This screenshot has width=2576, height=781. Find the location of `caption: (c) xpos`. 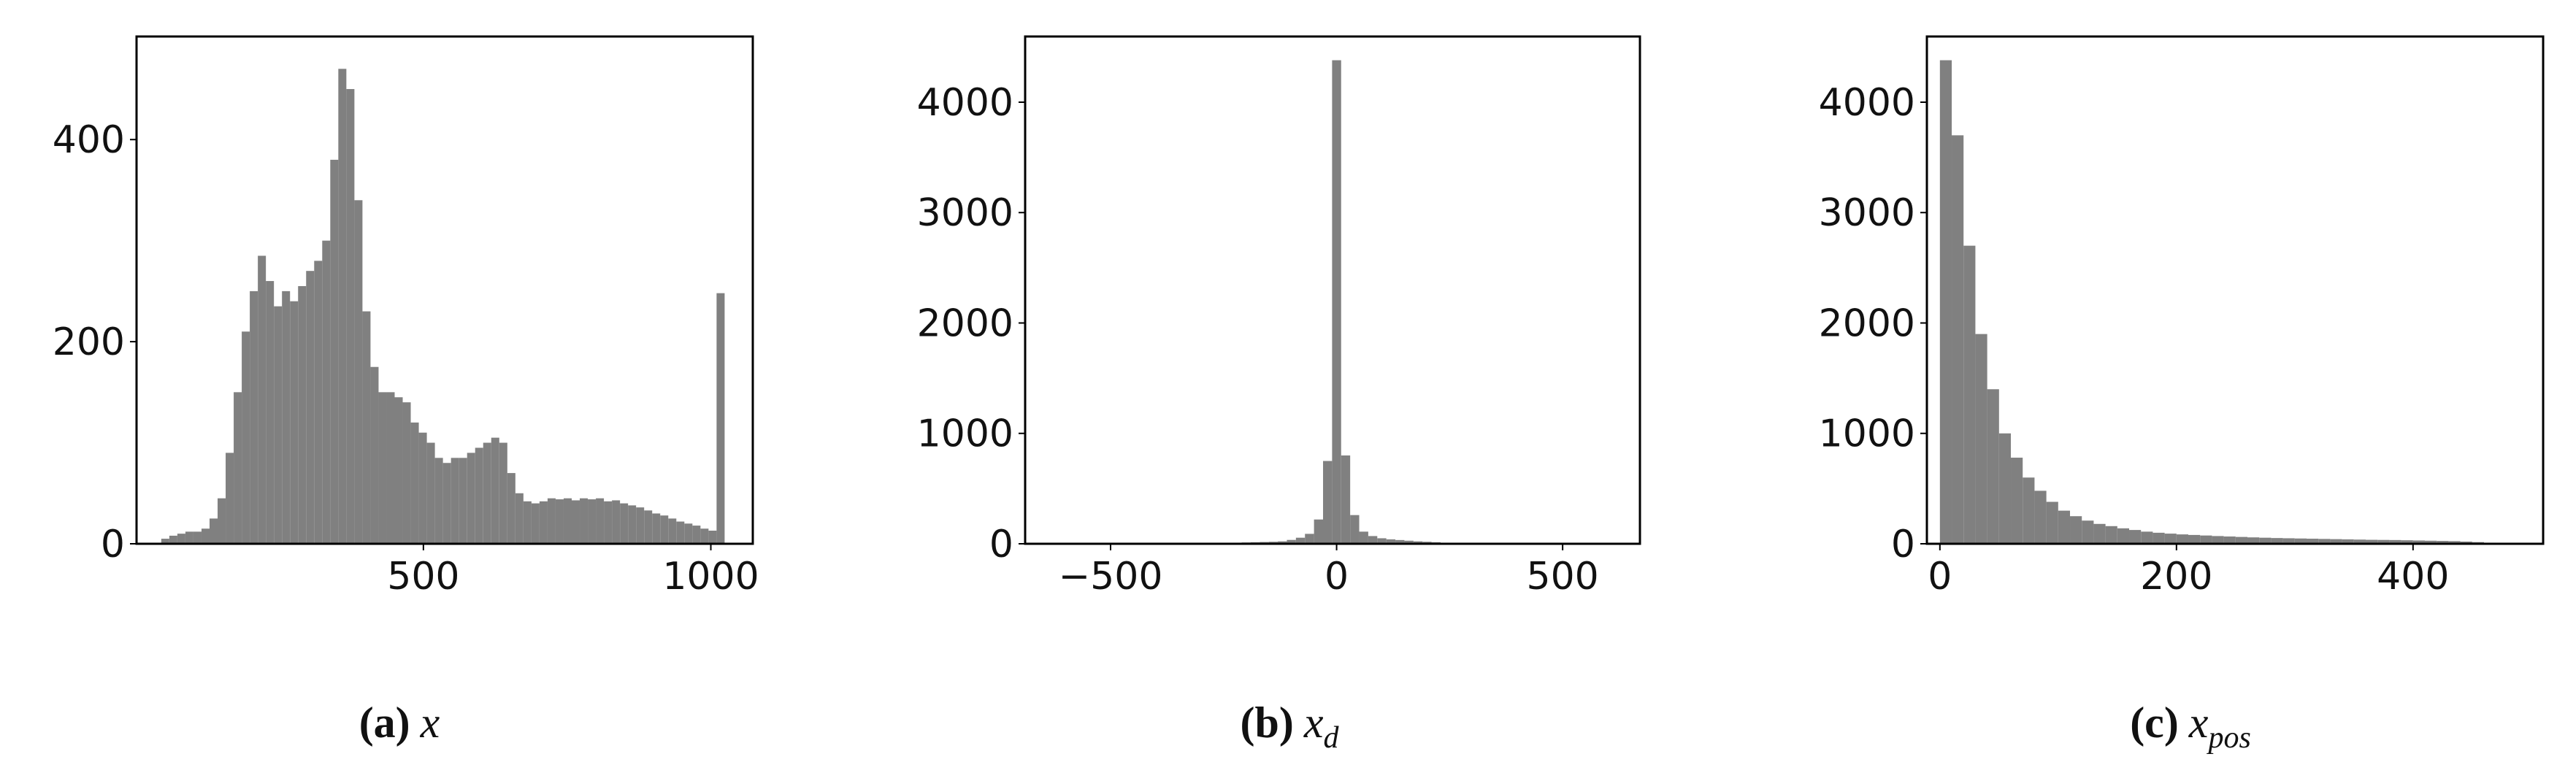

caption: (c) xpos is located at coordinates (2190, 727).